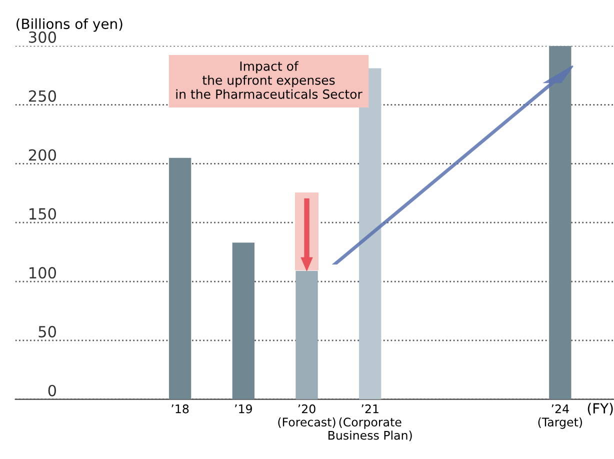 This screenshot has width=614, height=459. What do you see at coordinates (42, 96) in the screenshot?
I see `y-tick-label: 250` at bounding box center [42, 96].